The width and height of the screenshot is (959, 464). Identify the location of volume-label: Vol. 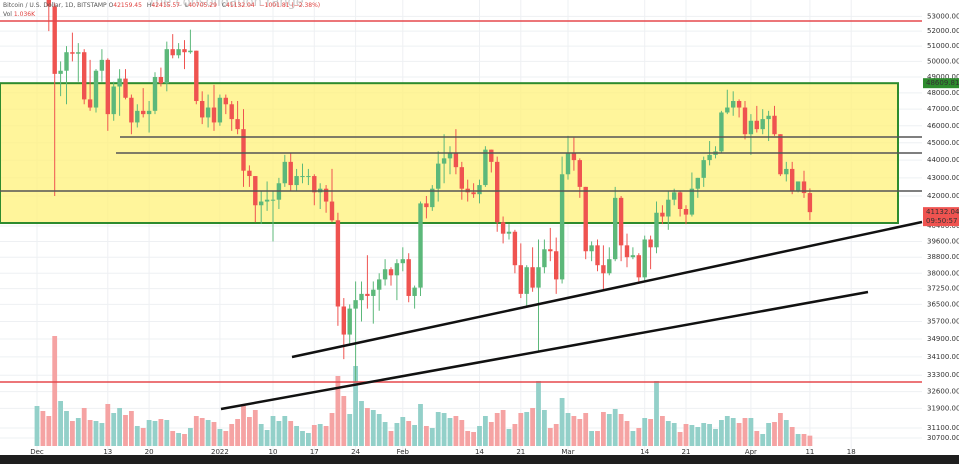
(7, 14).